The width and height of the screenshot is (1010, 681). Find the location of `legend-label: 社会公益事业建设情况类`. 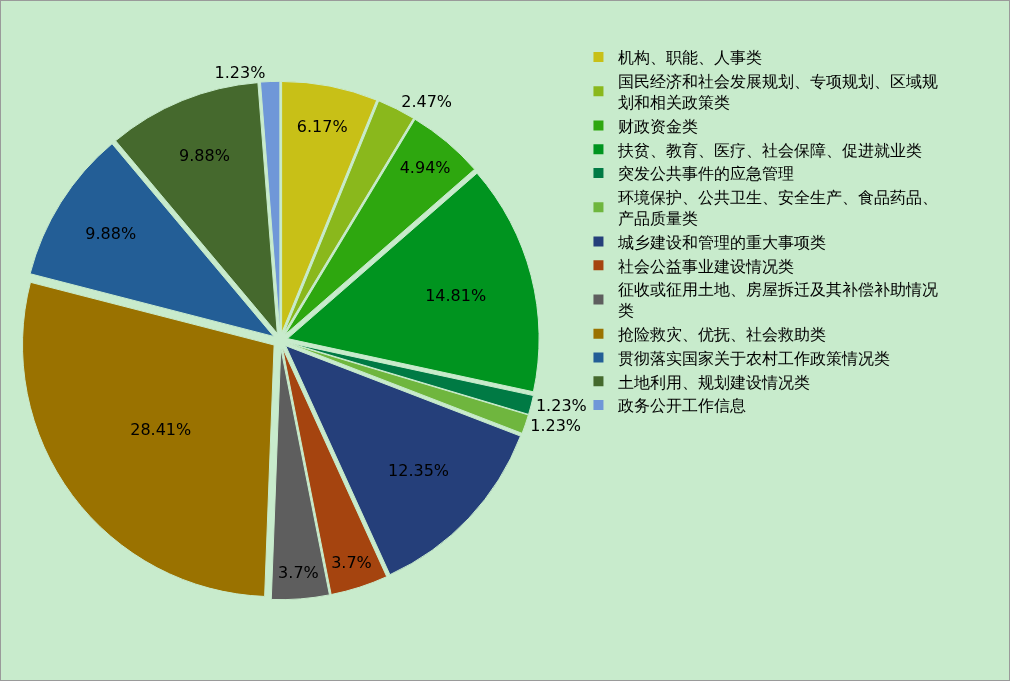

legend-label: 社会公益事业建设情况类 is located at coordinates (706, 266).